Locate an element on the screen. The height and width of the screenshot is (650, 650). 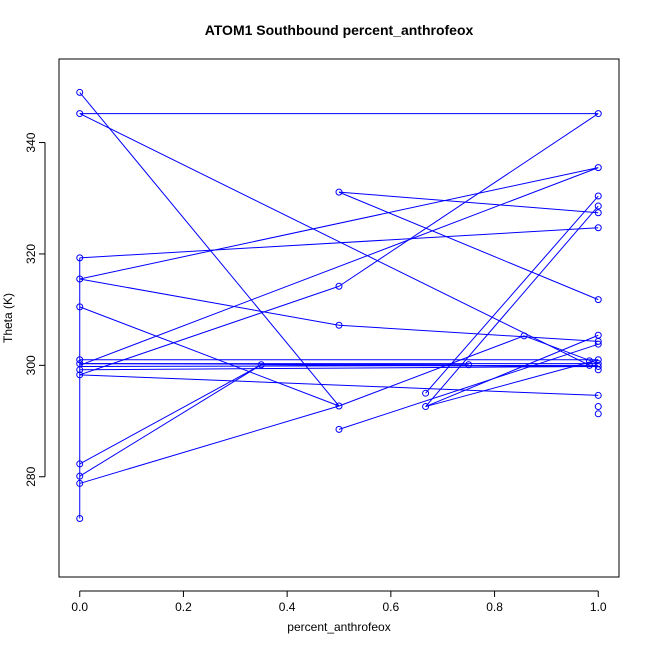
y-axis-label: Theta (K) is located at coordinates (8, 318).